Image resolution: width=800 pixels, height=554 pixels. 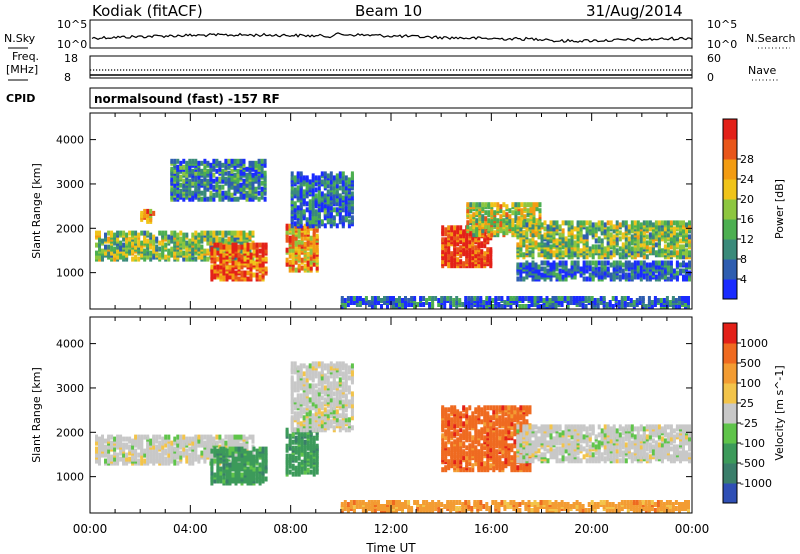 I want to click on power-colorbar-frame, so click(x=730, y=209).